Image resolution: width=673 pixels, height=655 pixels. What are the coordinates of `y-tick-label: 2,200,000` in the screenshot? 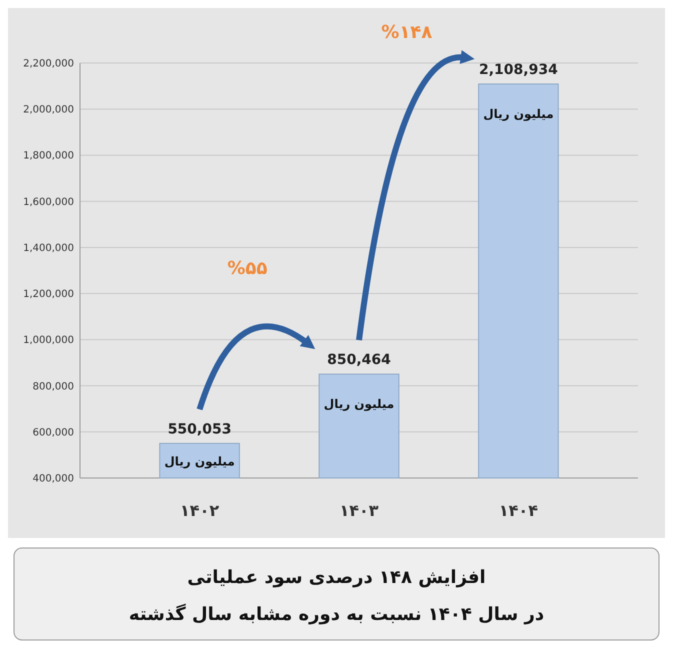 It's located at (48, 64).